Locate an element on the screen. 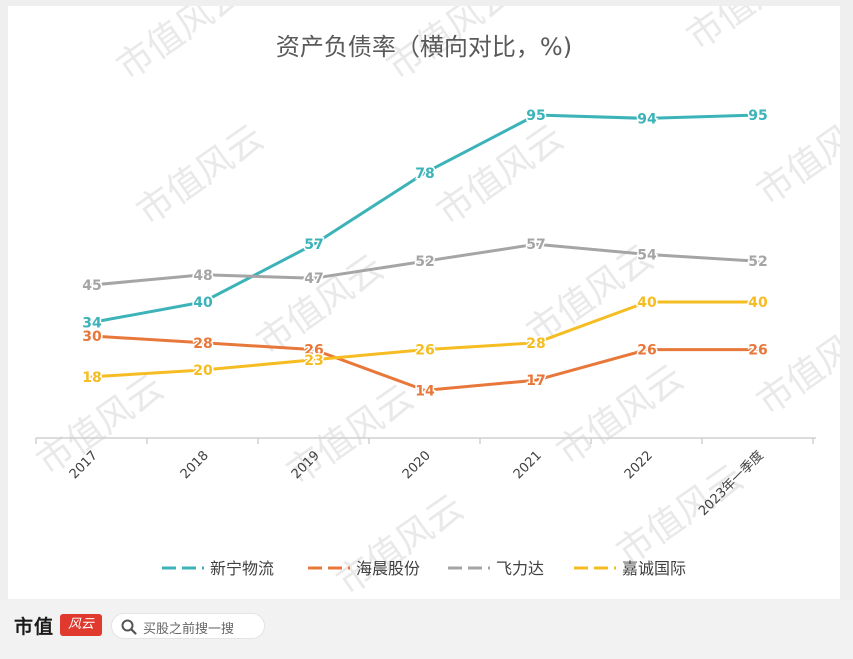 This screenshot has height=659, width=853. data-label: 94 is located at coordinates (647, 119).